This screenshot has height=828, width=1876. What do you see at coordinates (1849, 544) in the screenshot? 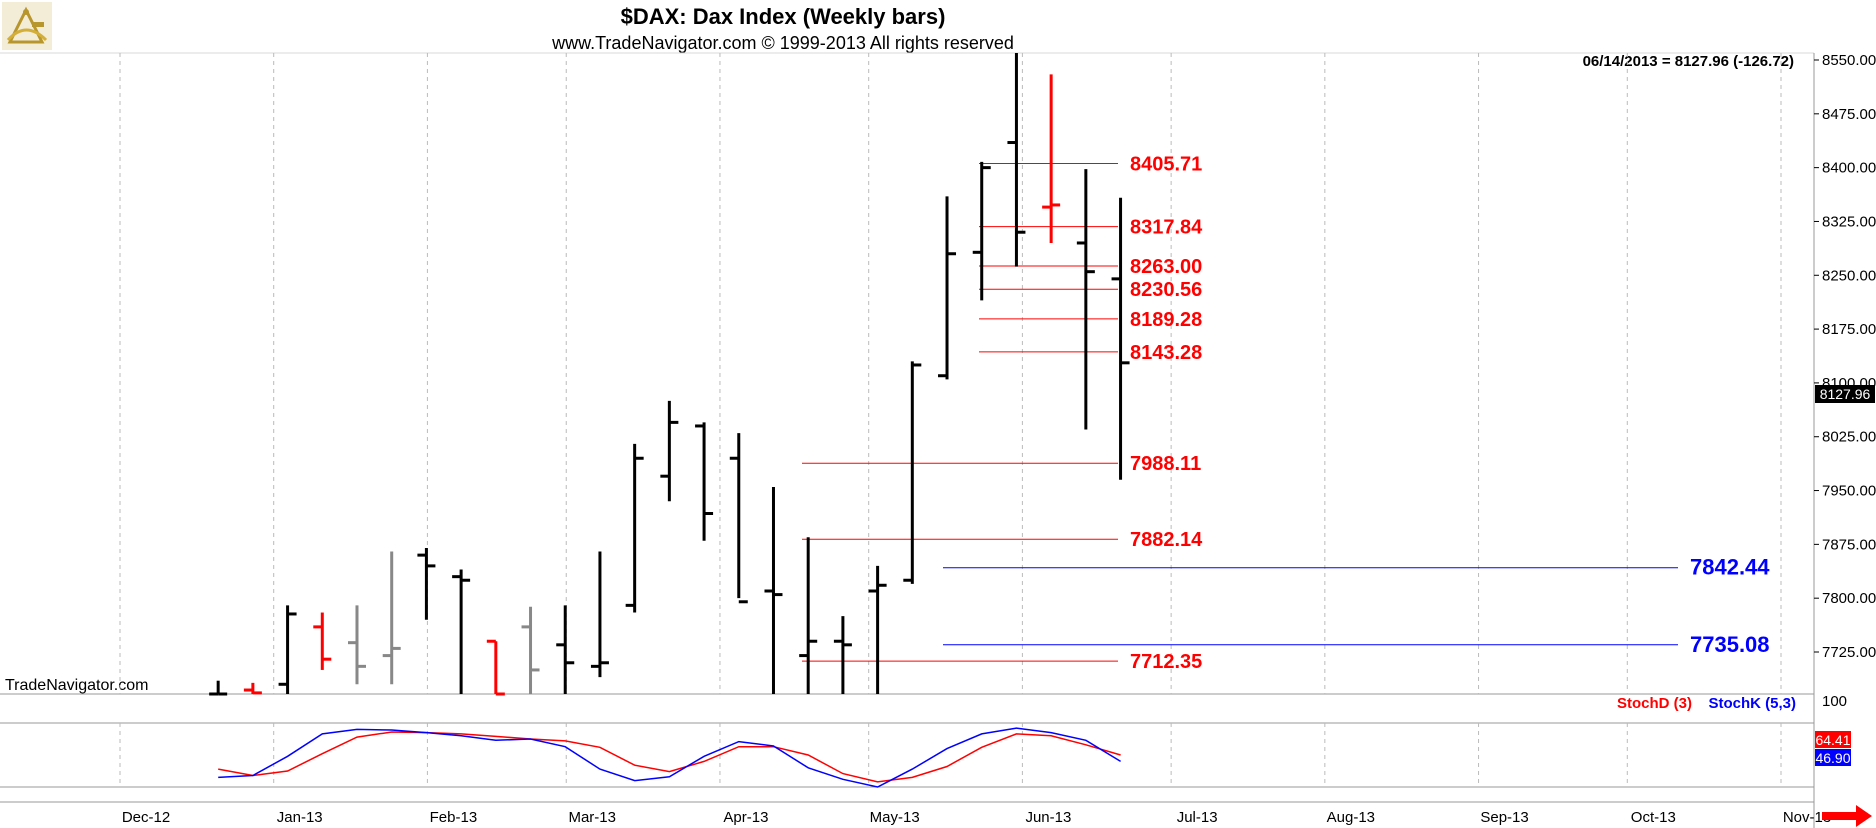
I see `y-tick-label: 7875.00` at bounding box center [1849, 544].